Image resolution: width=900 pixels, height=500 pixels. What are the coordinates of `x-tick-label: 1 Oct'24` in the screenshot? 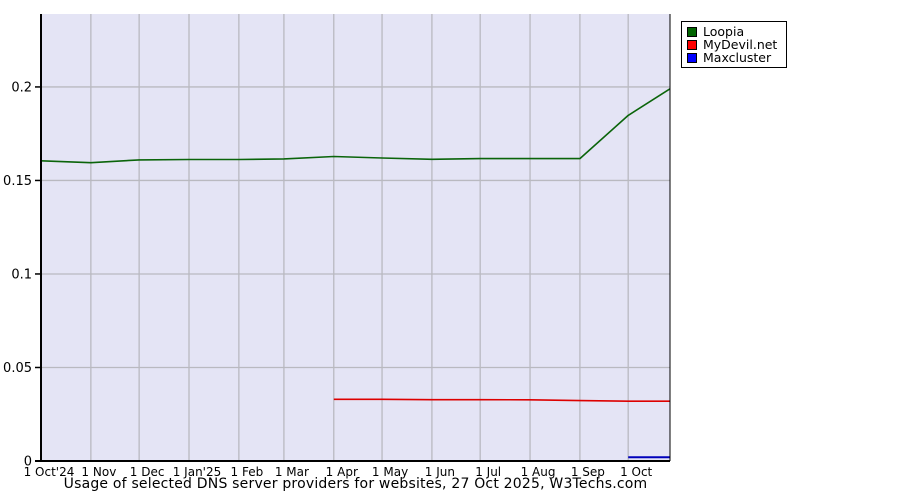 It's located at (49, 472).